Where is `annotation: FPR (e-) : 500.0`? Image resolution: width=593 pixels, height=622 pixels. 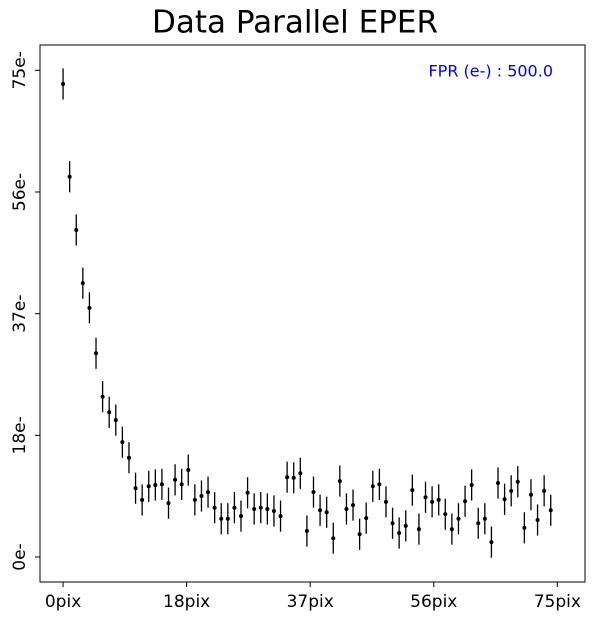
annotation: FPR (e-) : 500.0 is located at coordinates (490, 71).